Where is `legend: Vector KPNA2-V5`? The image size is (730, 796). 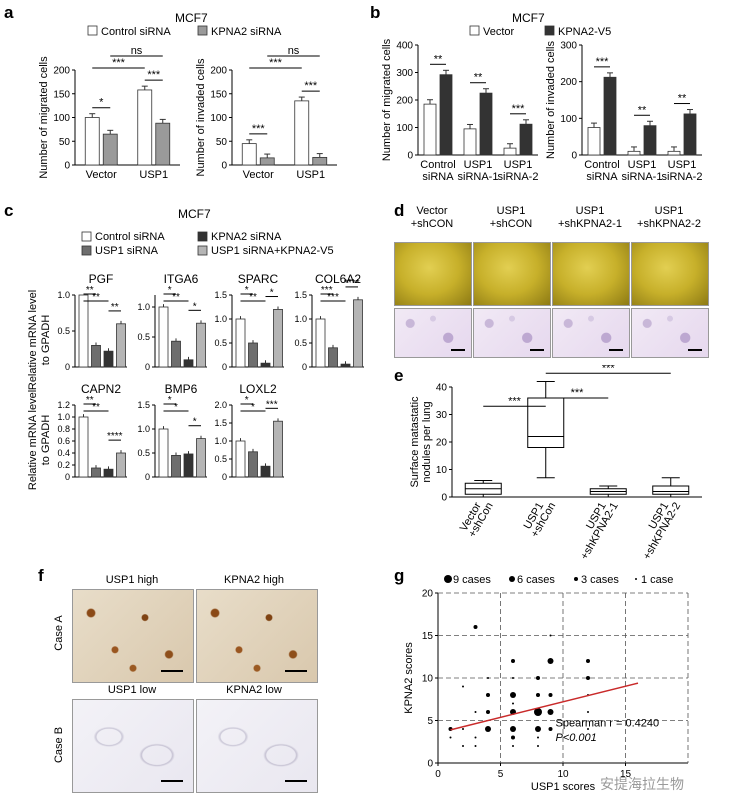
legend: Vector KPNA2-V5 is located at coordinates (540, 31).